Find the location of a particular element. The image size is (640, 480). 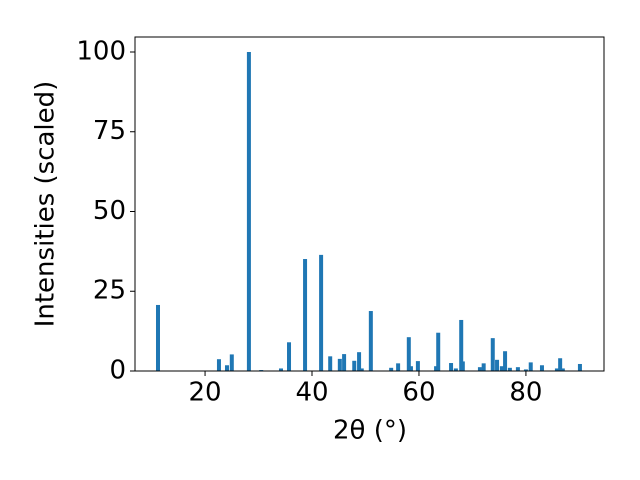

y-tick-label: 0 is located at coordinates (117, 371).